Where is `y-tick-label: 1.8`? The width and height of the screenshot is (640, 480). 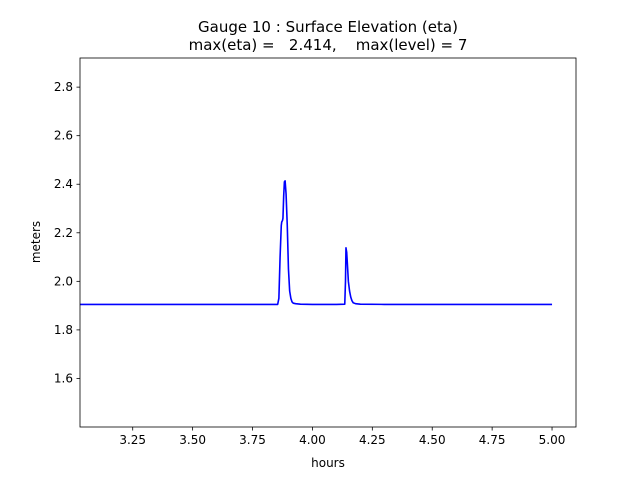
y-tick-label: 1.8 is located at coordinates (63, 330).